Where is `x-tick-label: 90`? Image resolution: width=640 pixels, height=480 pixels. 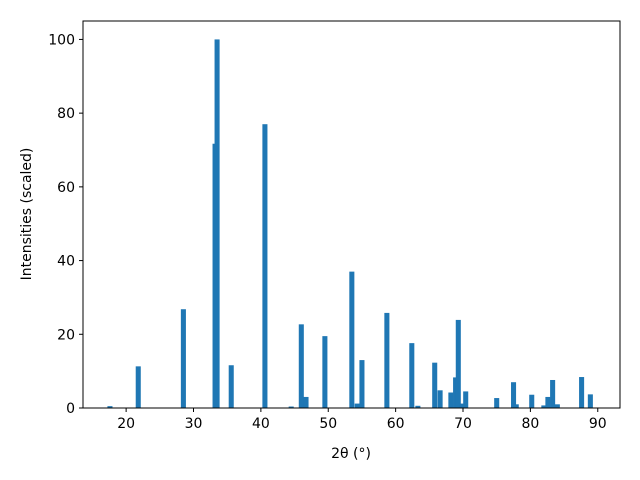
x-tick-label: 90 is located at coordinates (598, 424).